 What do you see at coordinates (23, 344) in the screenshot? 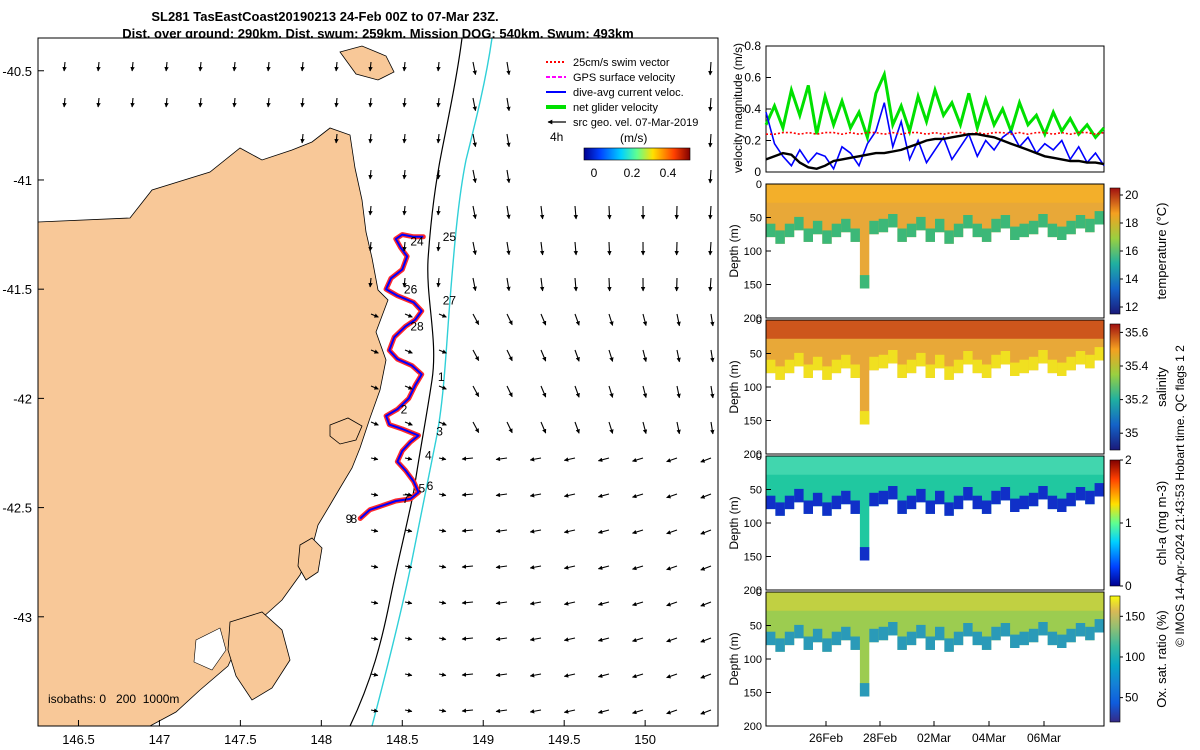
I see `map-y-axis: -40.5 -41 -41.5 -42 -42.5 -43` at bounding box center [23, 344].